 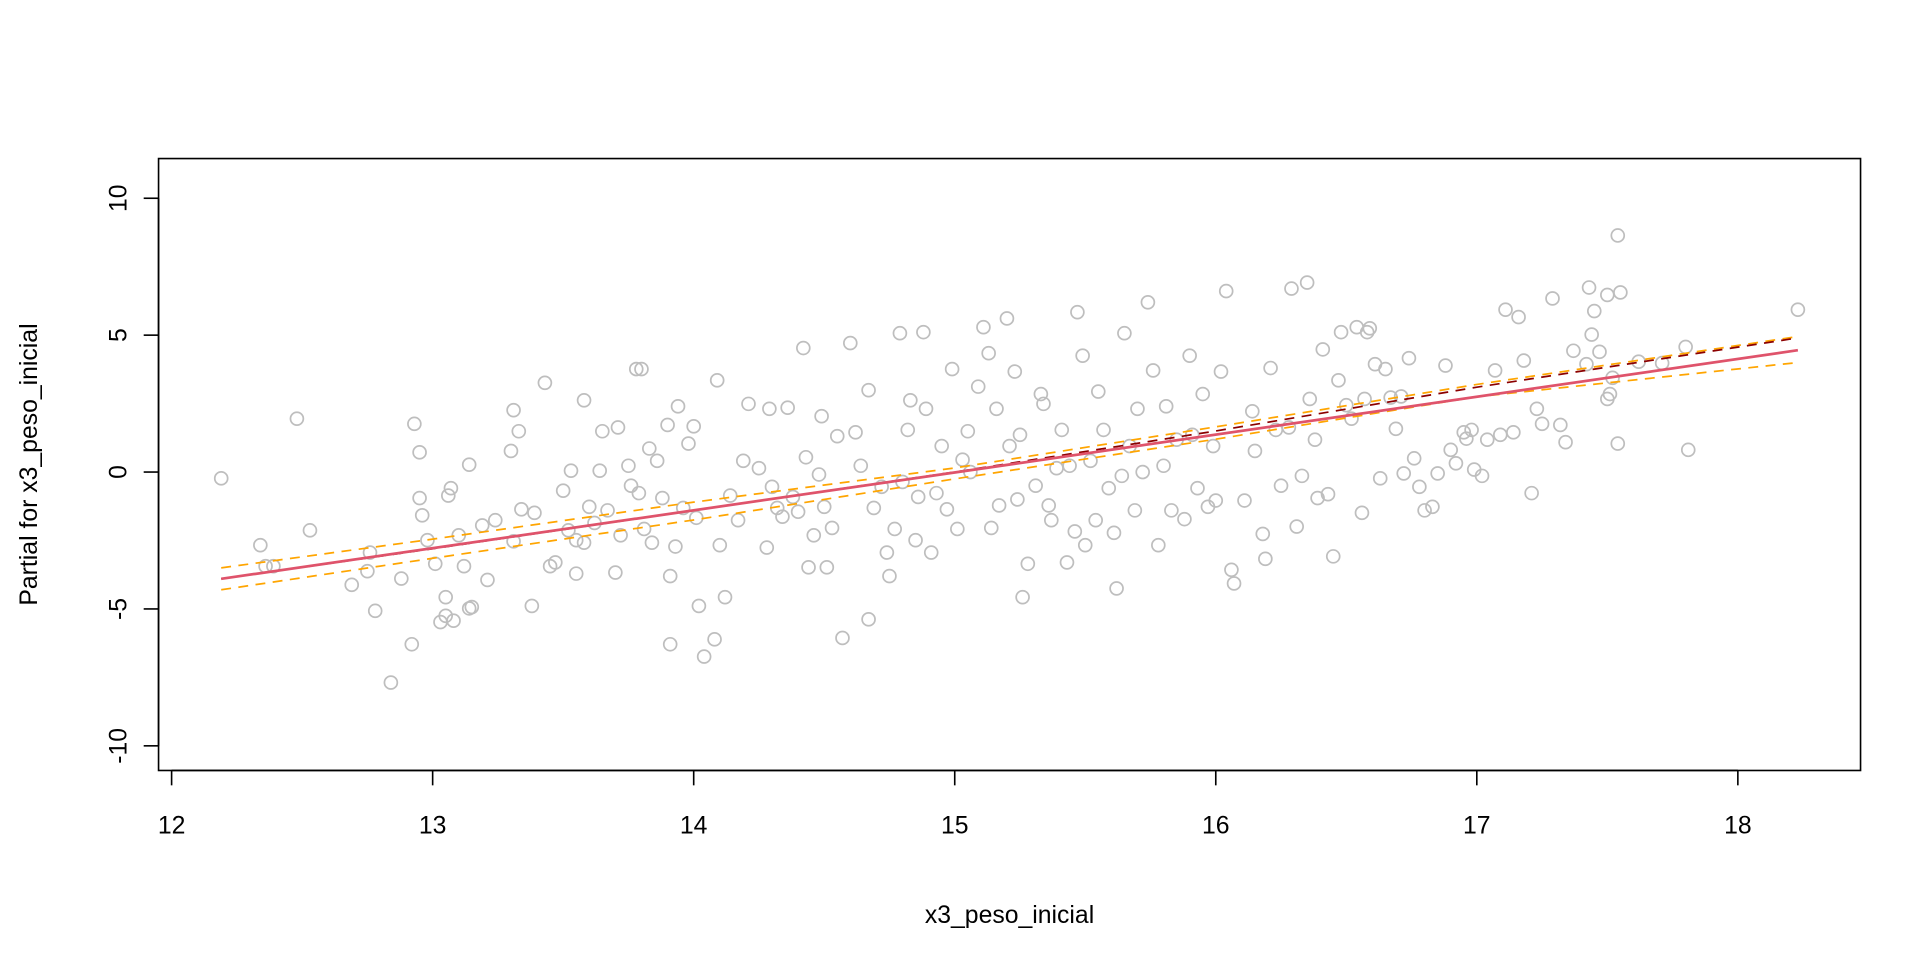 What do you see at coordinates (1477, 826) in the screenshot?
I see `x-tick-label: 17` at bounding box center [1477, 826].